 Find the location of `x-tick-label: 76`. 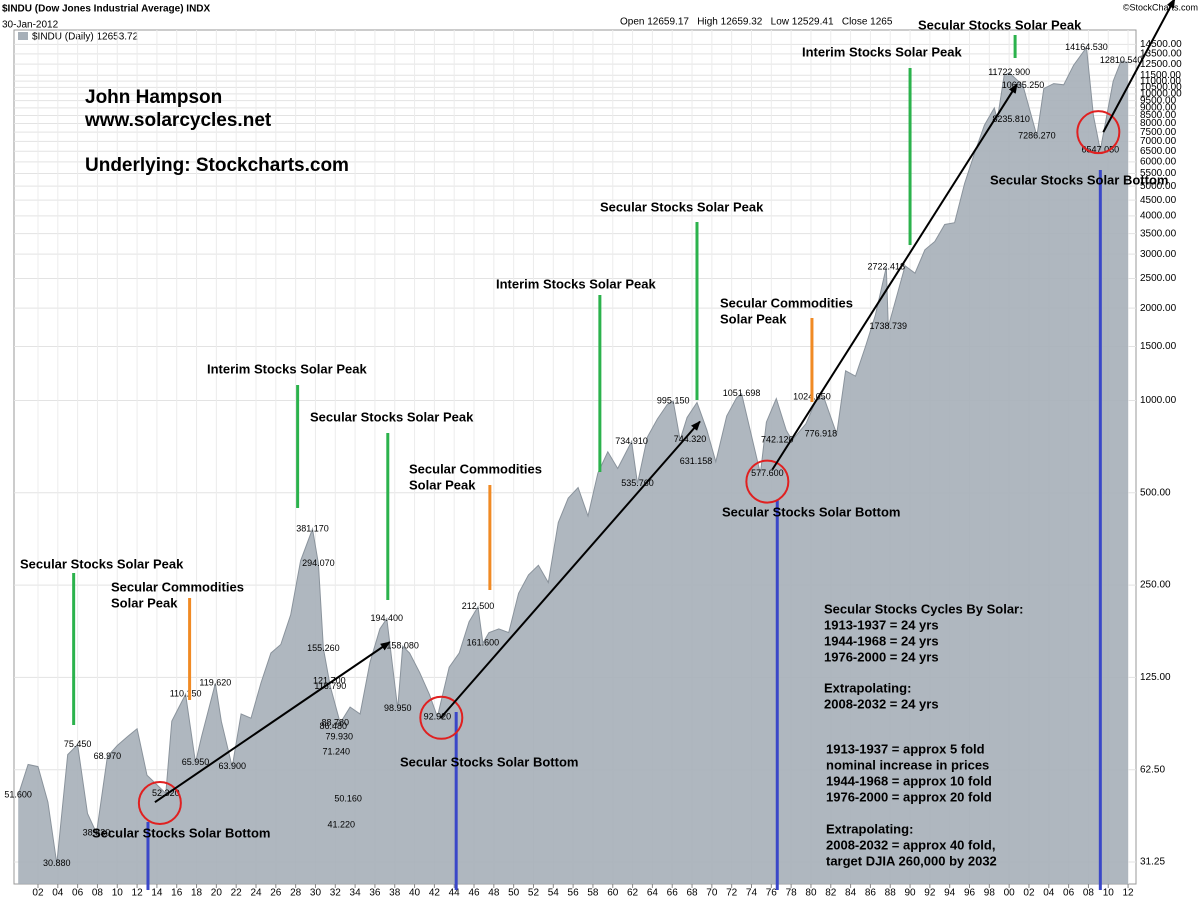

x-tick-label: 76 is located at coordinates (772, 893).